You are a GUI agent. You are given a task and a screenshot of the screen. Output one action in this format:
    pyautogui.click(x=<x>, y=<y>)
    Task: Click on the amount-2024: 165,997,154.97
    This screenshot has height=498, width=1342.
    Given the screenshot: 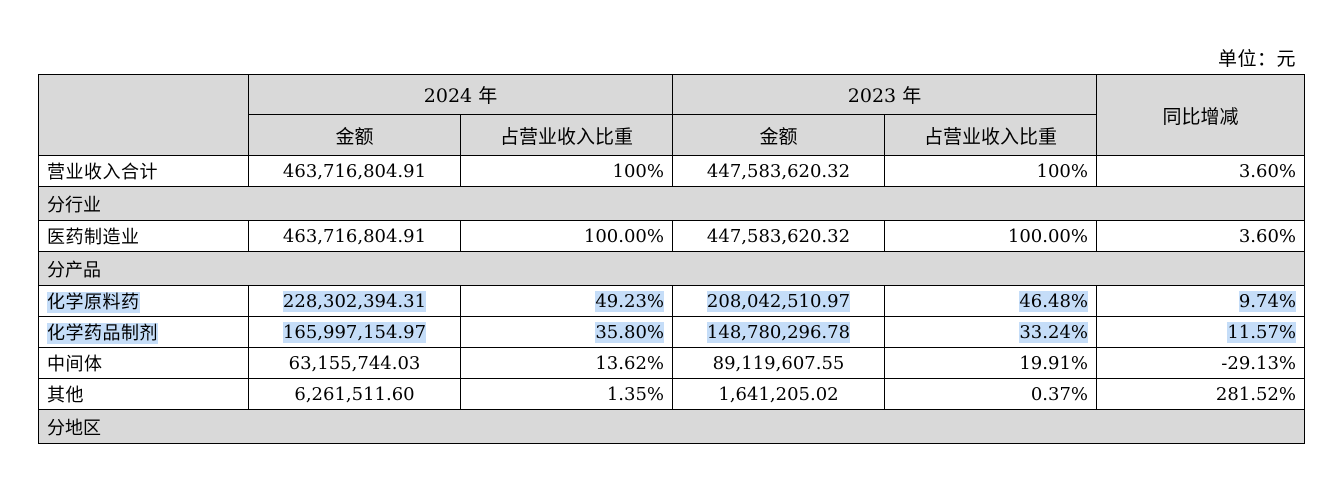 What is the action you would take?
    pyautogui.click(x=354, y=332)
    